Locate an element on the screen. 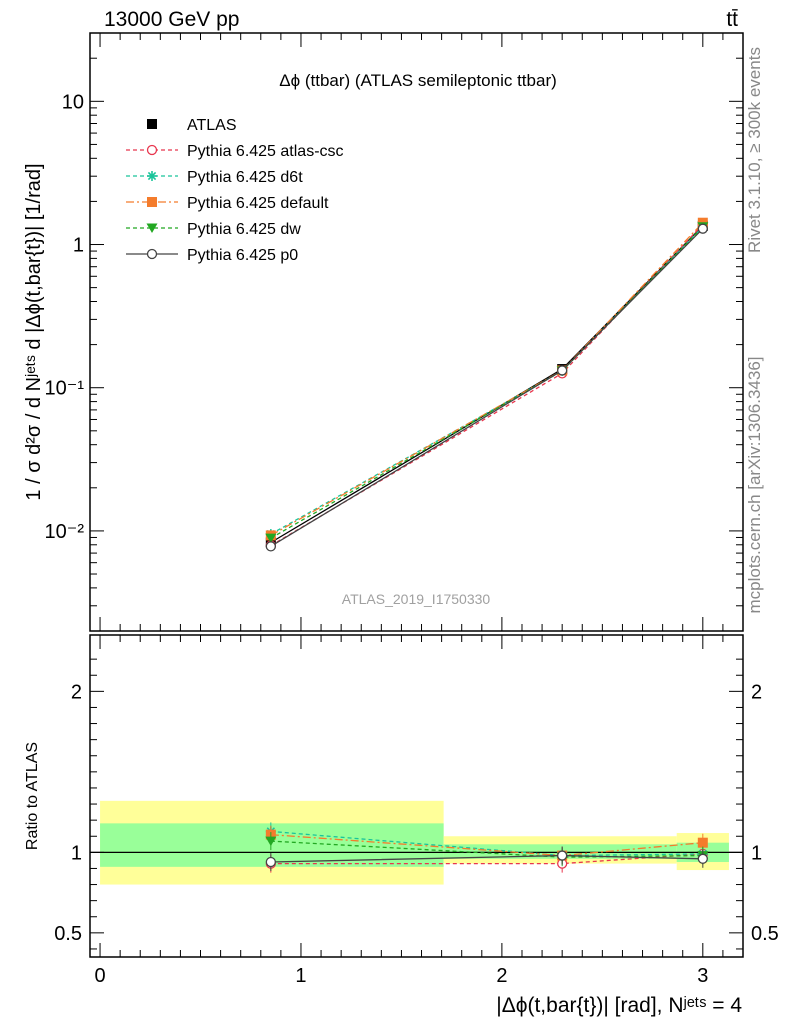  rivet-version-label: Rivet 3.1.10, ≥ 300k events is located at coordinates (754, 150).